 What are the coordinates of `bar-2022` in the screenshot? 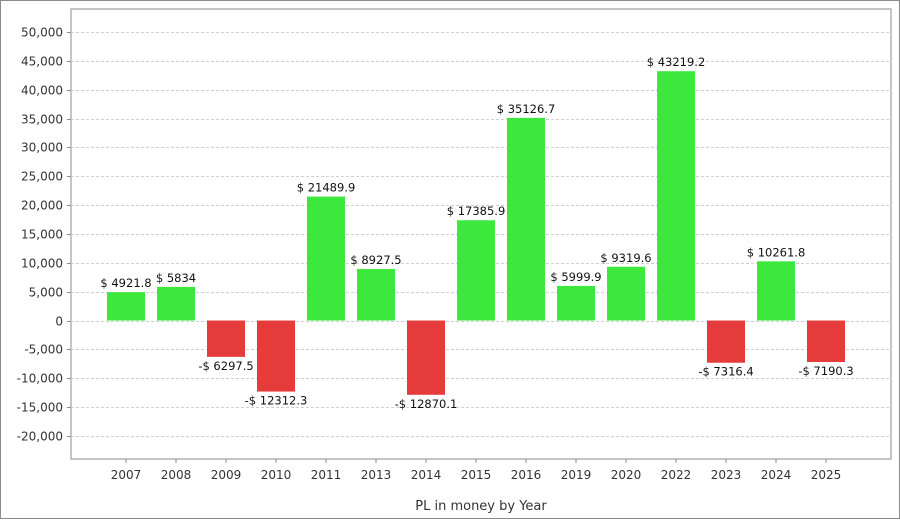 It's located at (676, 196).